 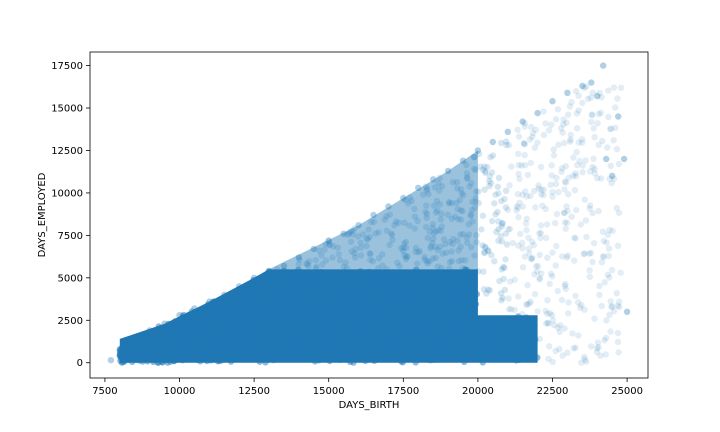 I want to click on y-tick-label: 15000, so click(x=67, y=109).